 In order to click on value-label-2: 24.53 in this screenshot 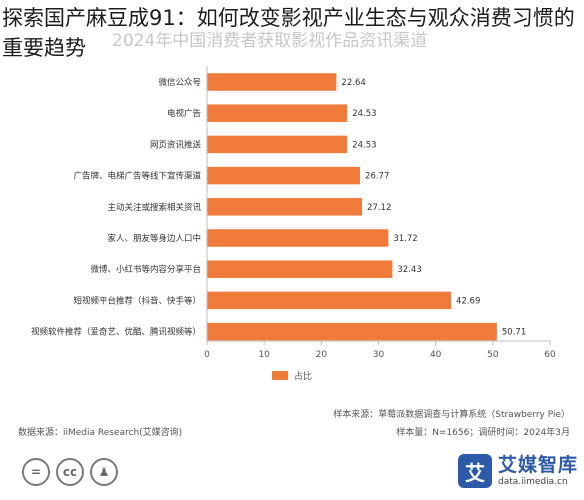, I will do `click(364, 114)`.